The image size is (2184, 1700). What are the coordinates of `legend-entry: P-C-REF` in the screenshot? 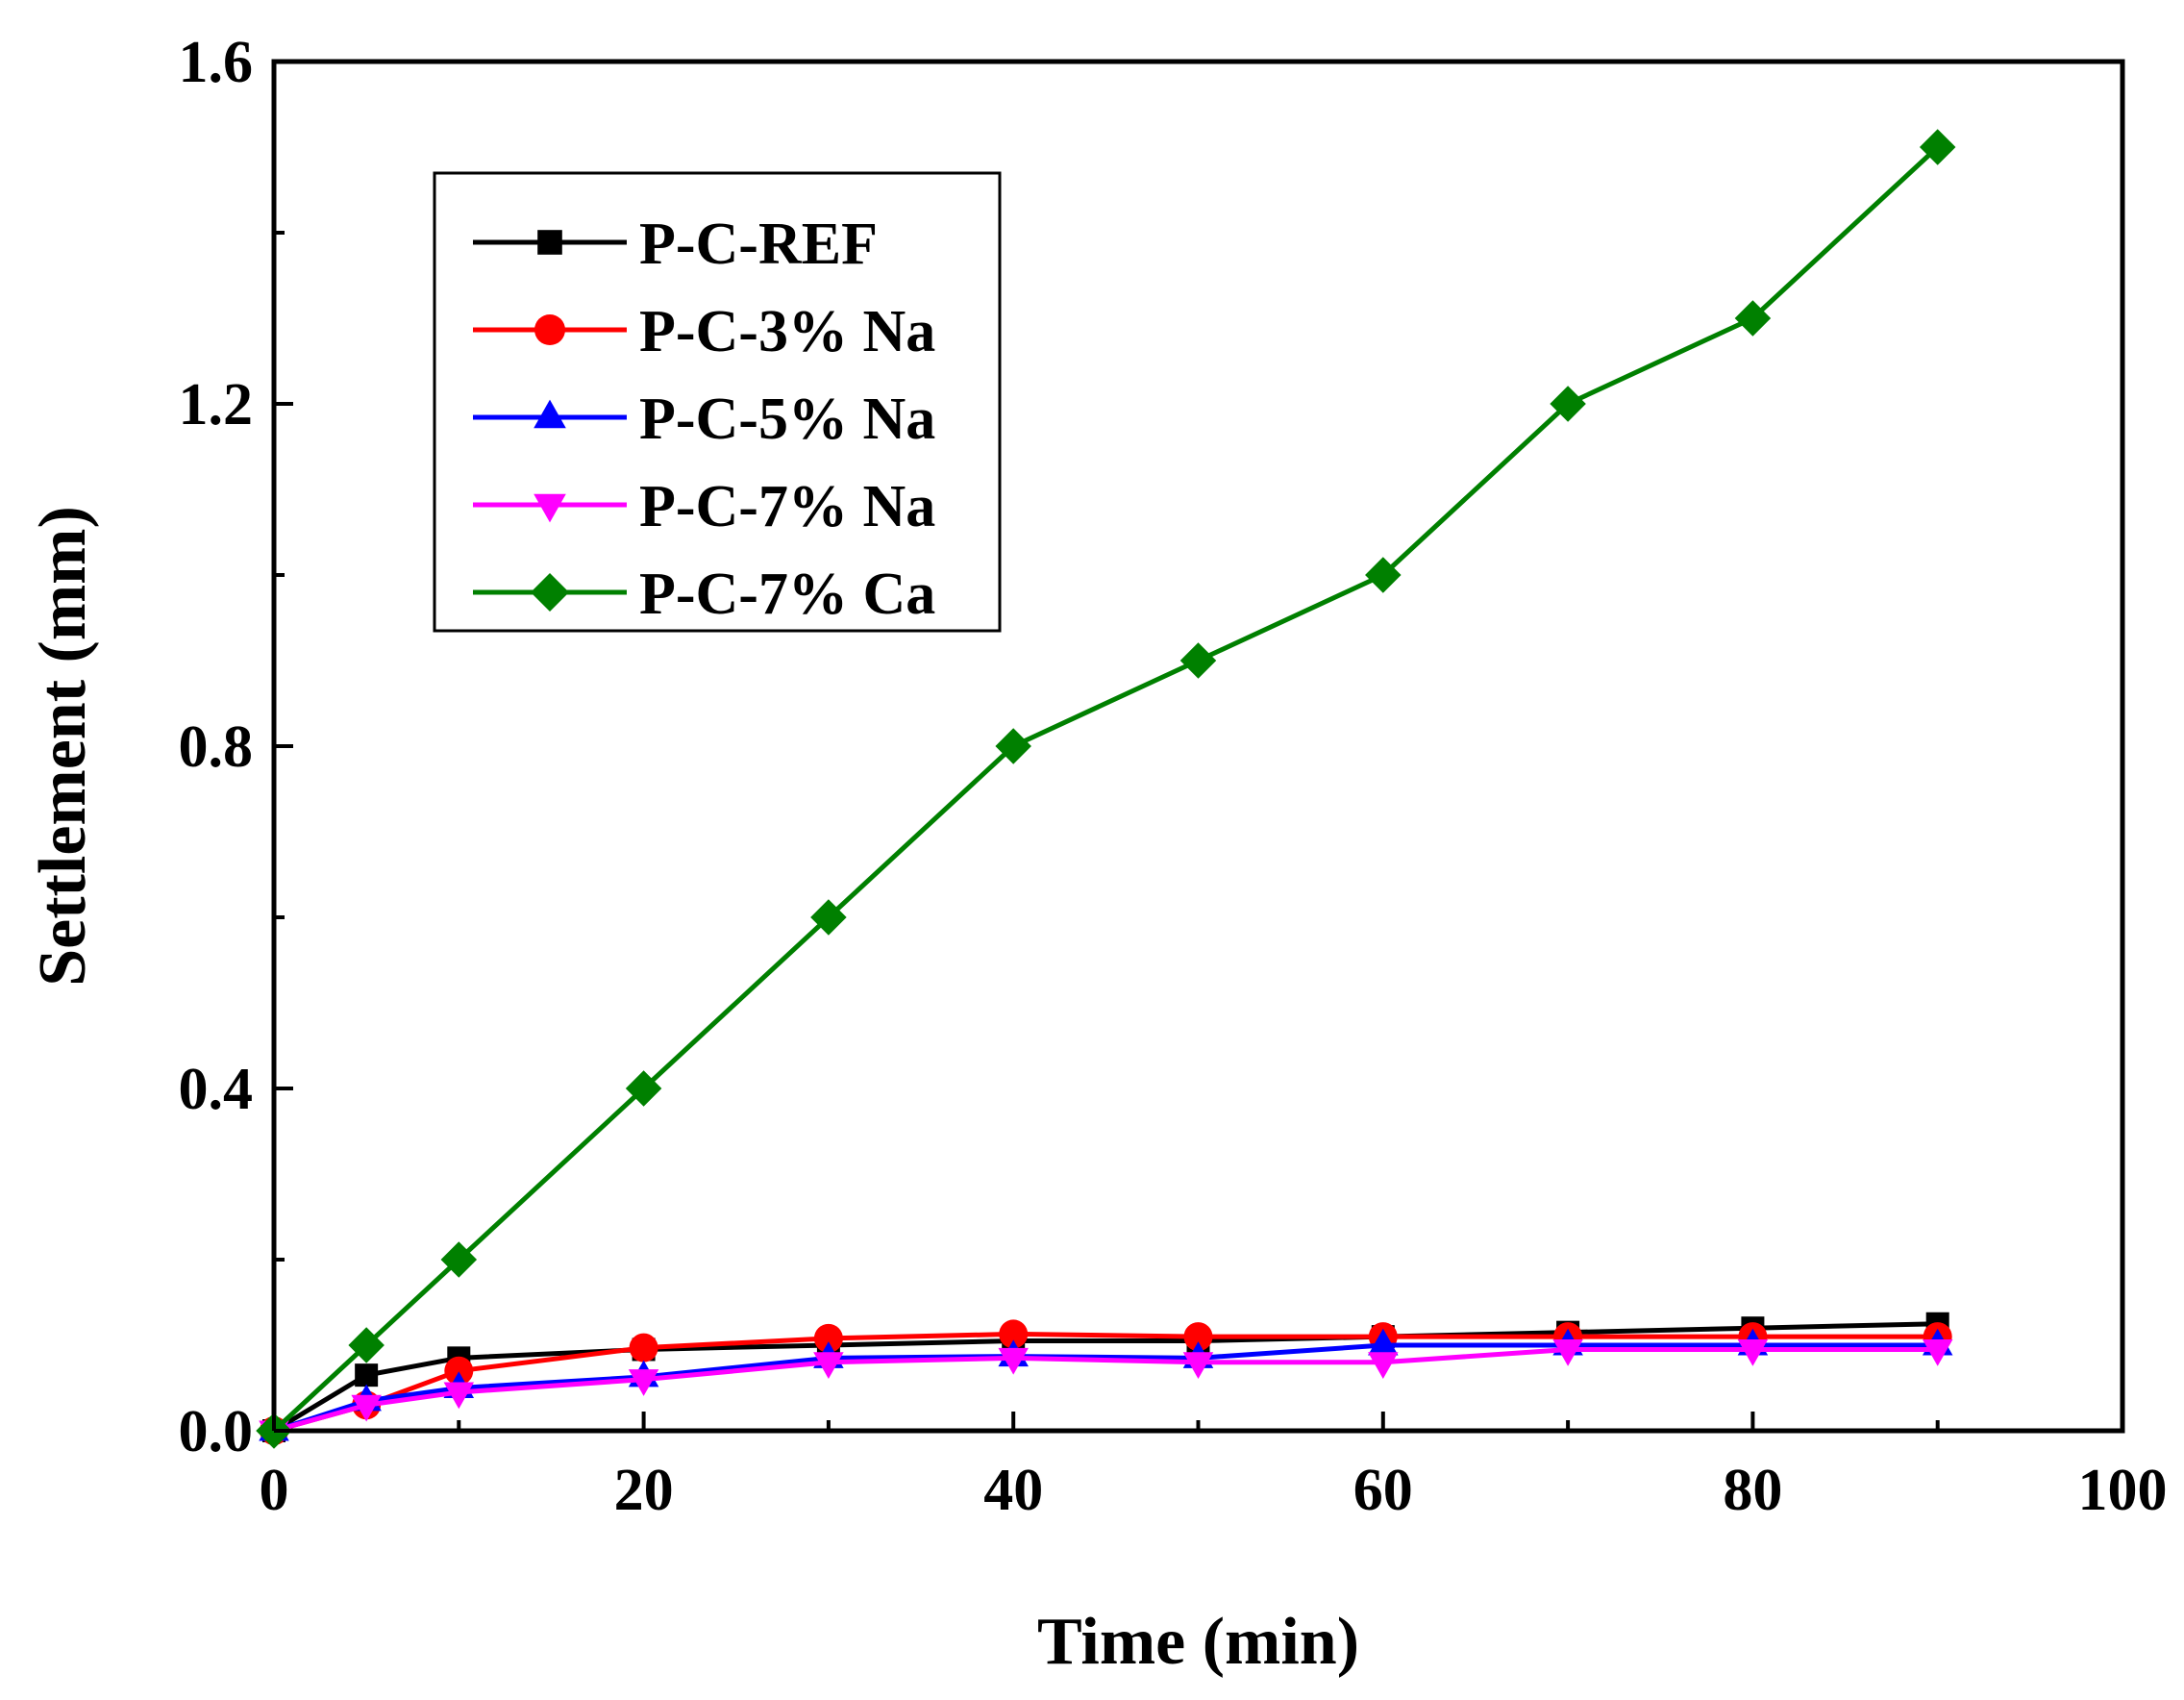 It's located at (675, 244).